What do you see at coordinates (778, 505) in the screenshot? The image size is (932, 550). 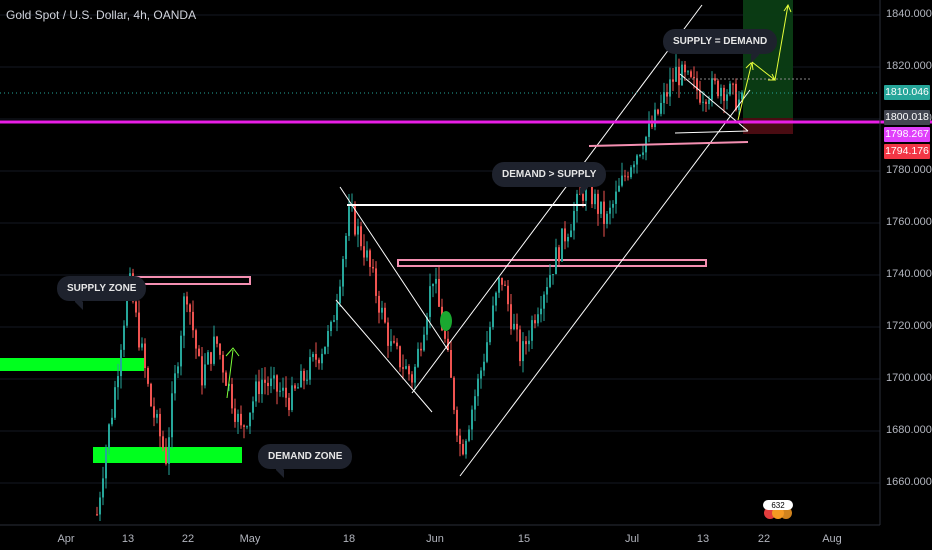 I see `logo-label: 632` at bounding box center [778, 505].